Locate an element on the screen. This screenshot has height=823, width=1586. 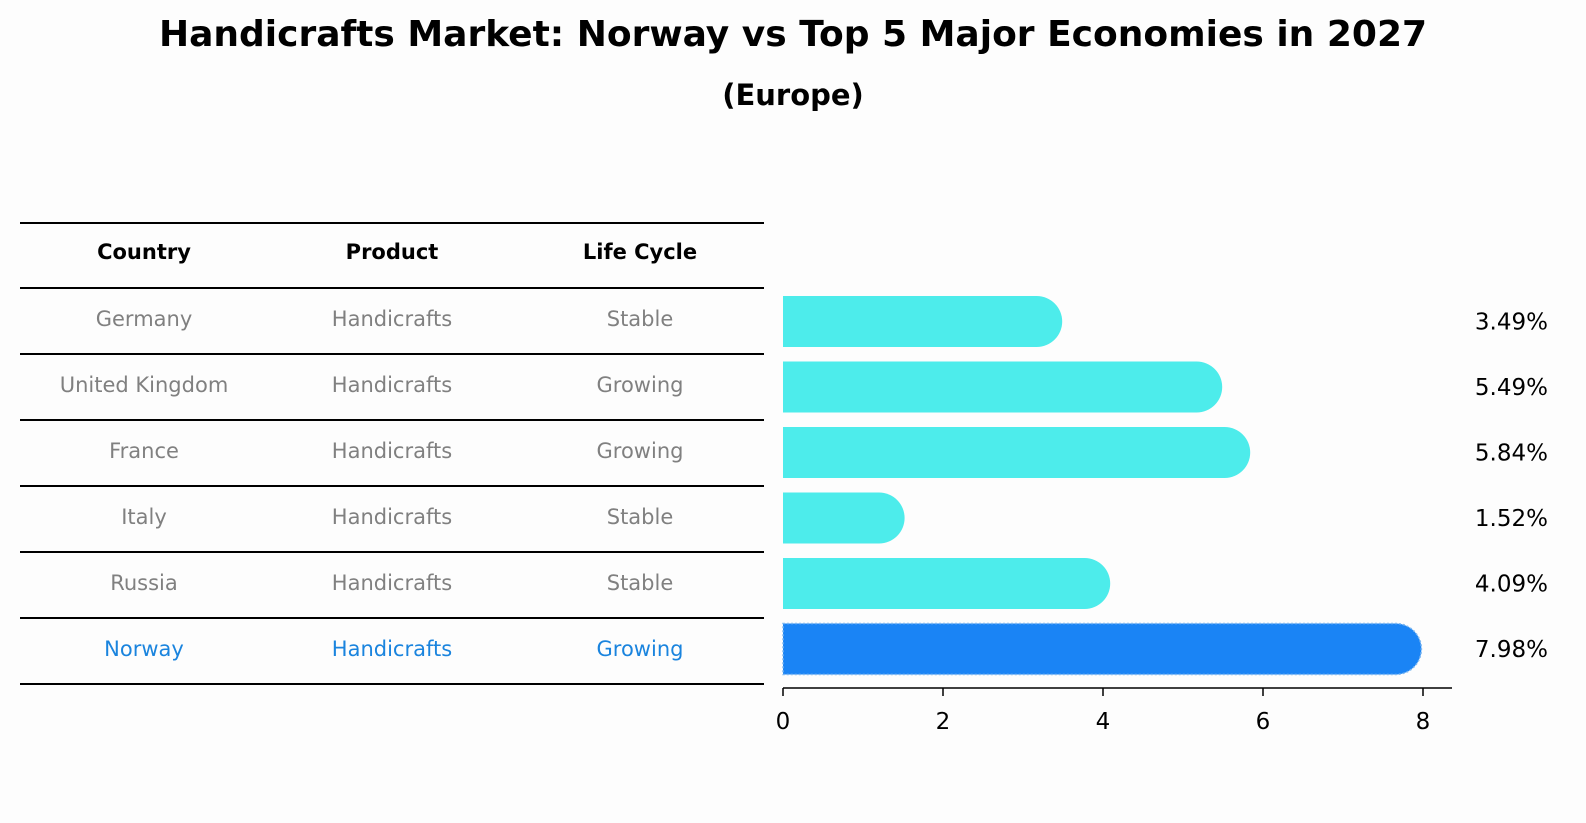
table-cell-country: Italy is located at coordinates (144, 517).